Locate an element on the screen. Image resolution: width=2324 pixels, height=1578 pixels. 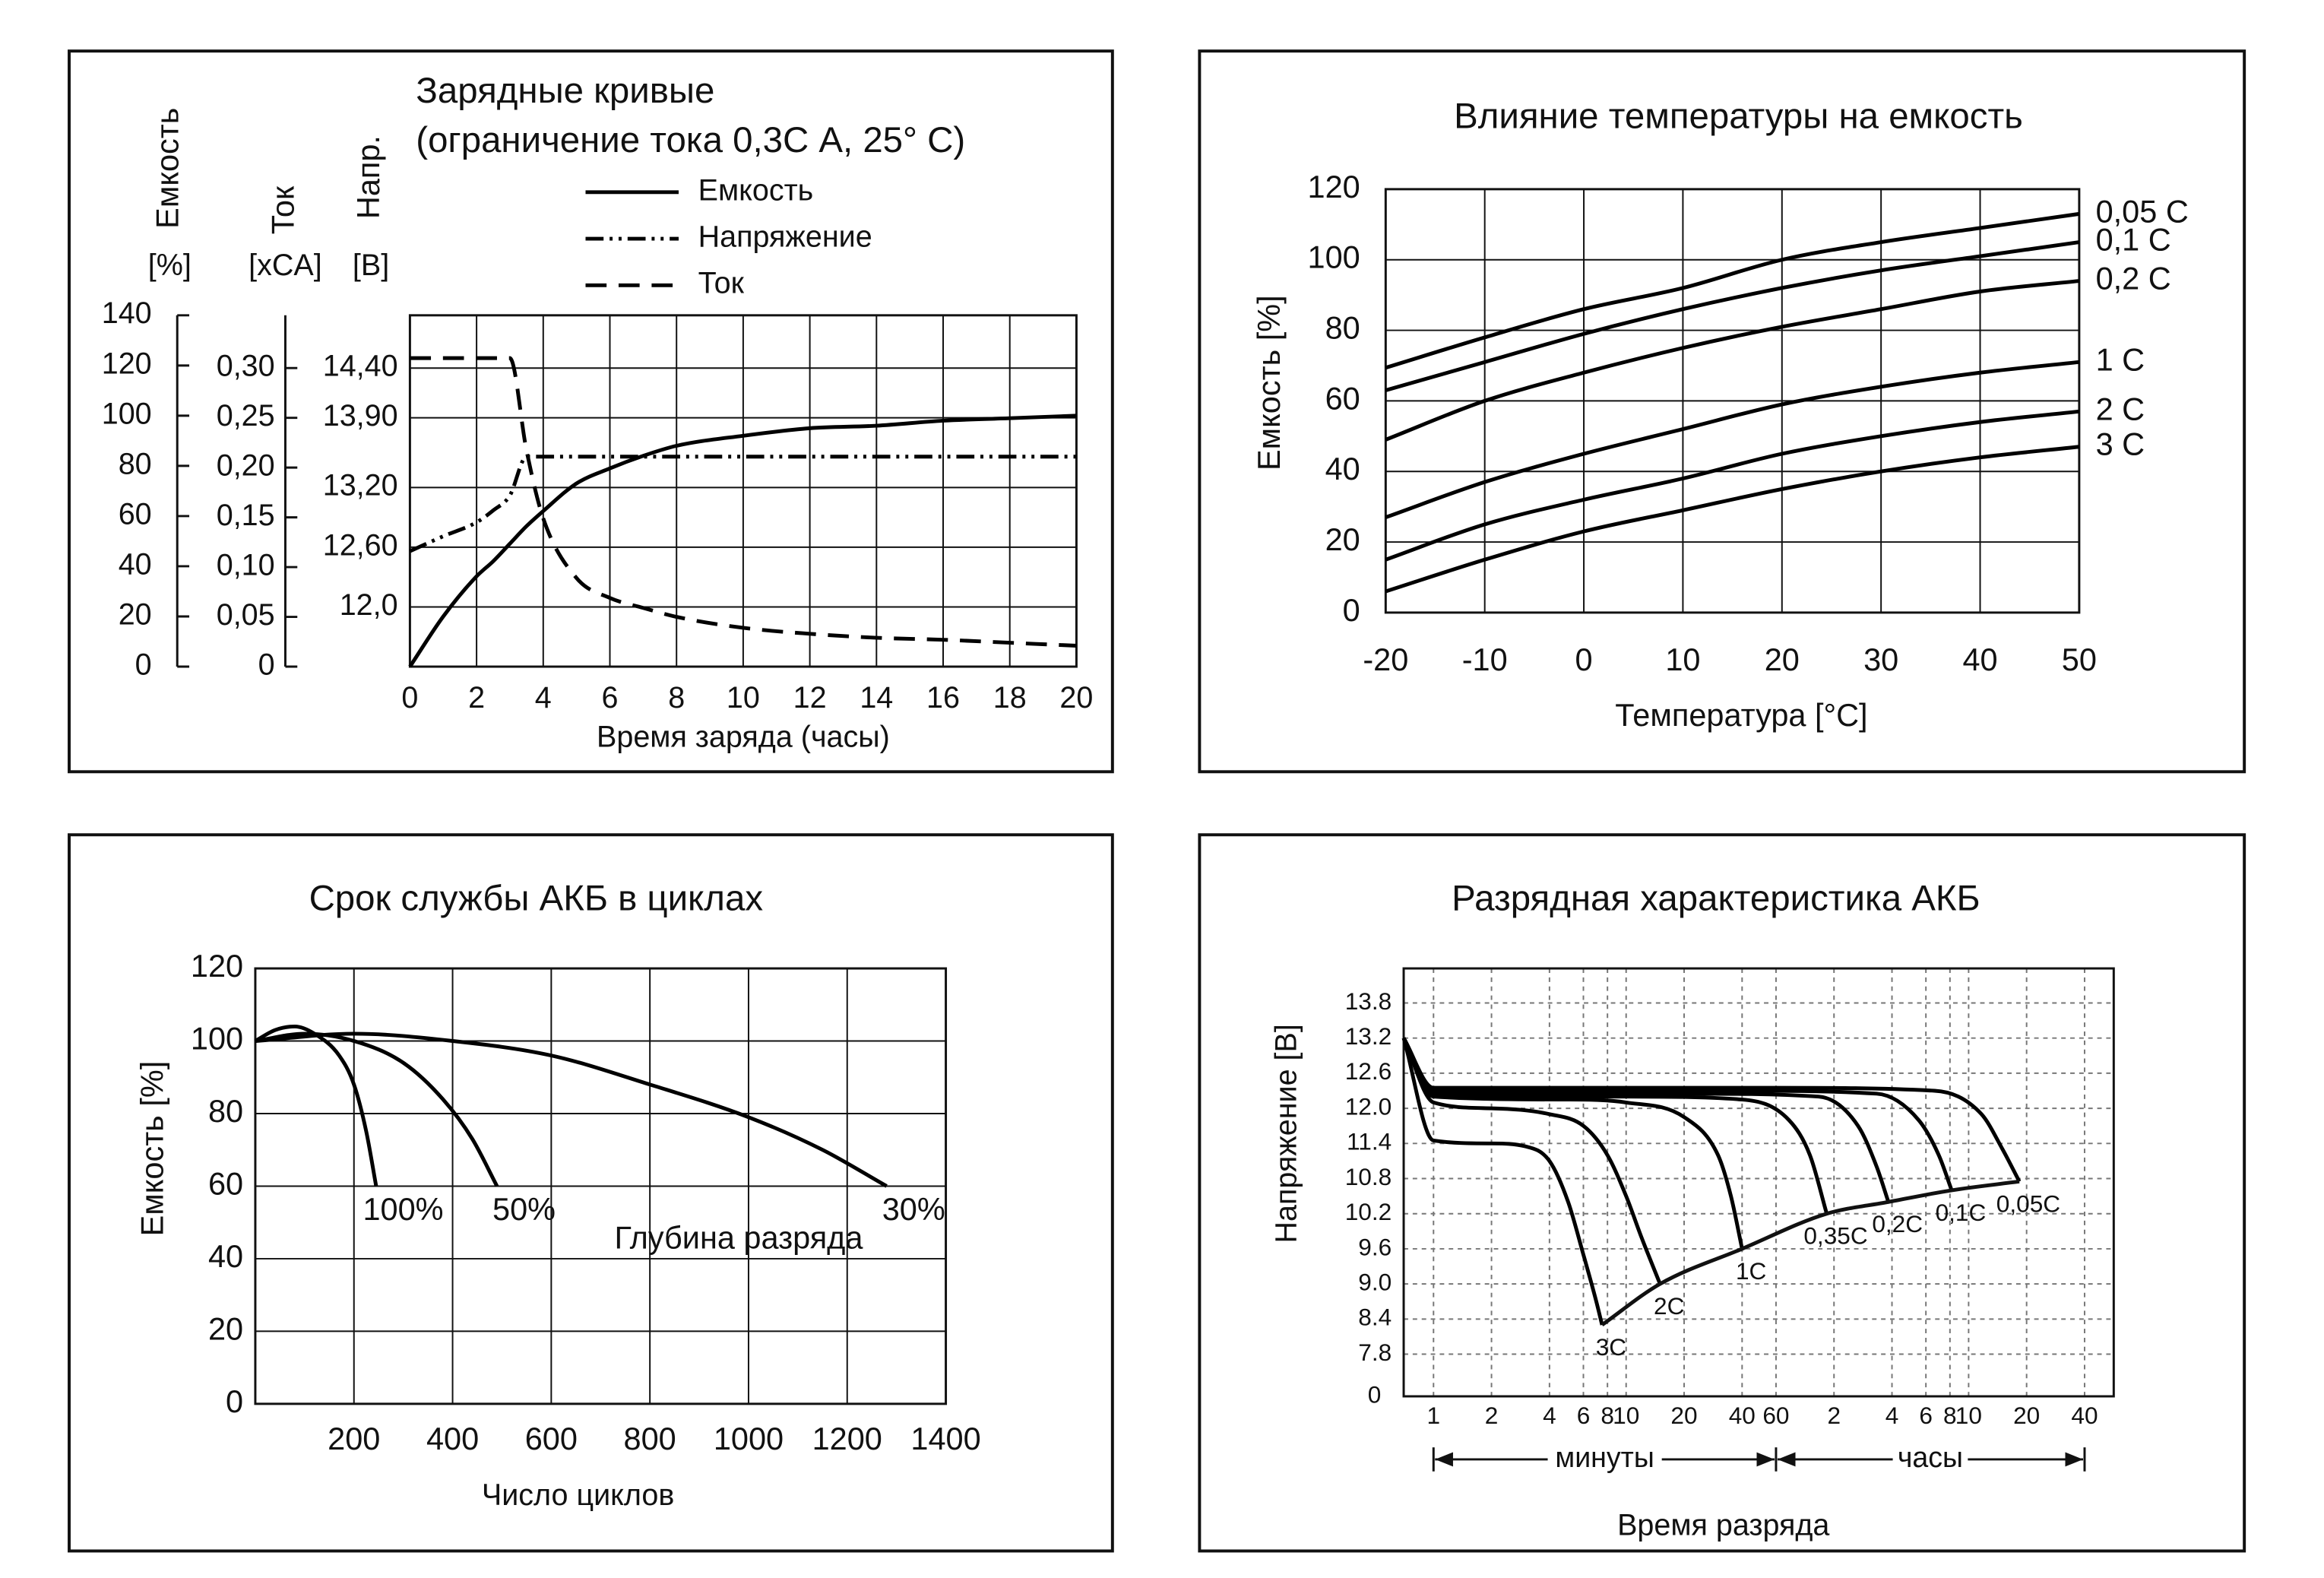
series-label: 1 C is located at coordinates (2120, 359).